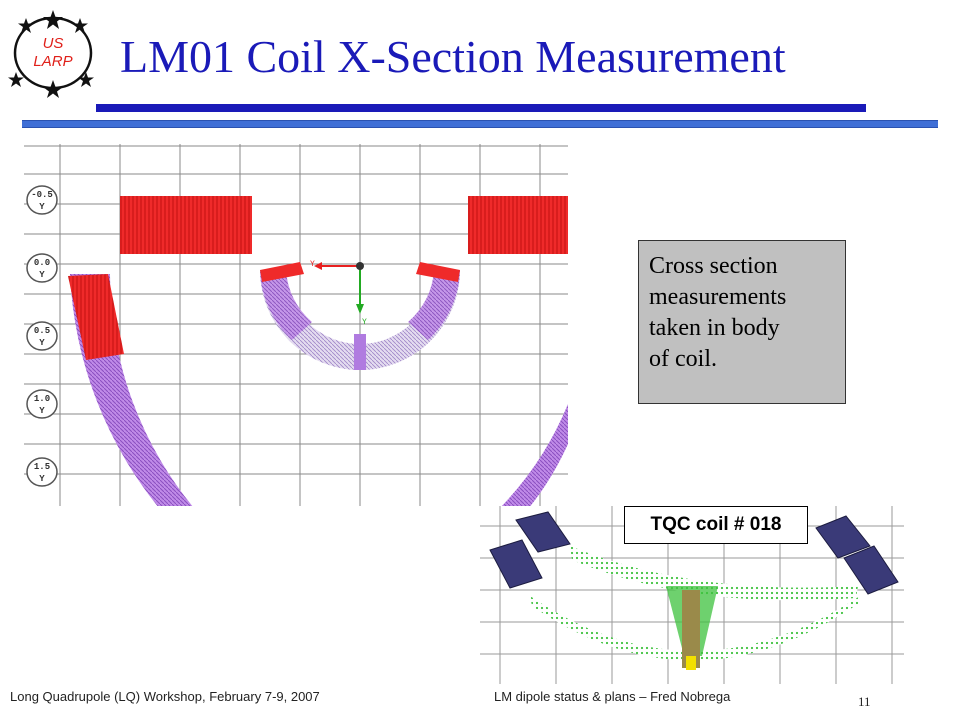 This screenshot has width=960, height=720. Describe the element at coordinates (42, 399) in the screenshot. I see `y-marker-value: 1.0` at that location.